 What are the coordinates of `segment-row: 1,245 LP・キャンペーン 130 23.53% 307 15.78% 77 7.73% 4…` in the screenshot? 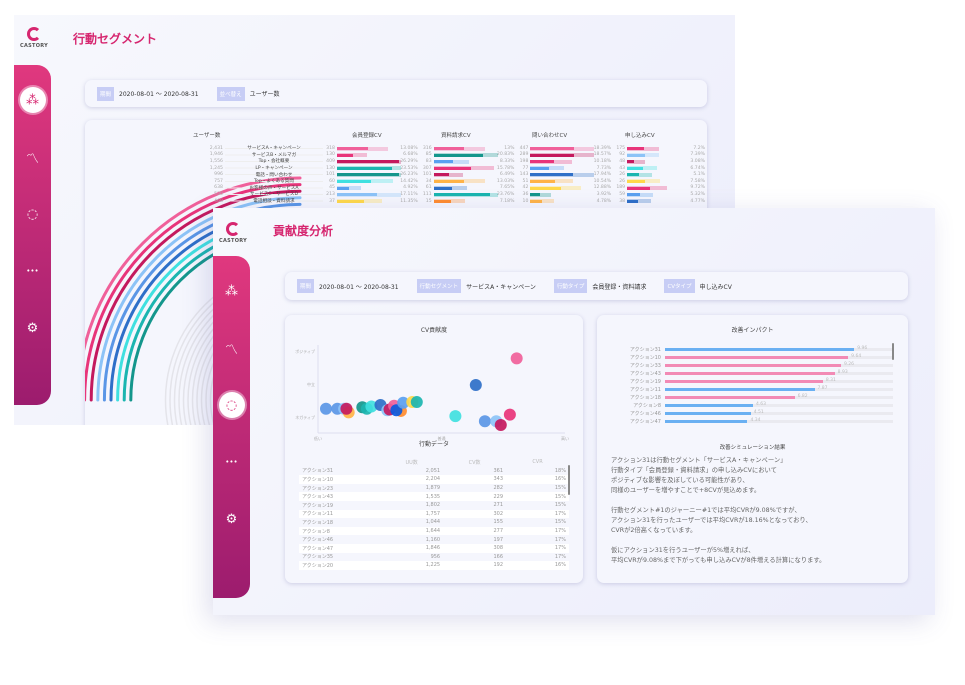 It's located at (457, 168).